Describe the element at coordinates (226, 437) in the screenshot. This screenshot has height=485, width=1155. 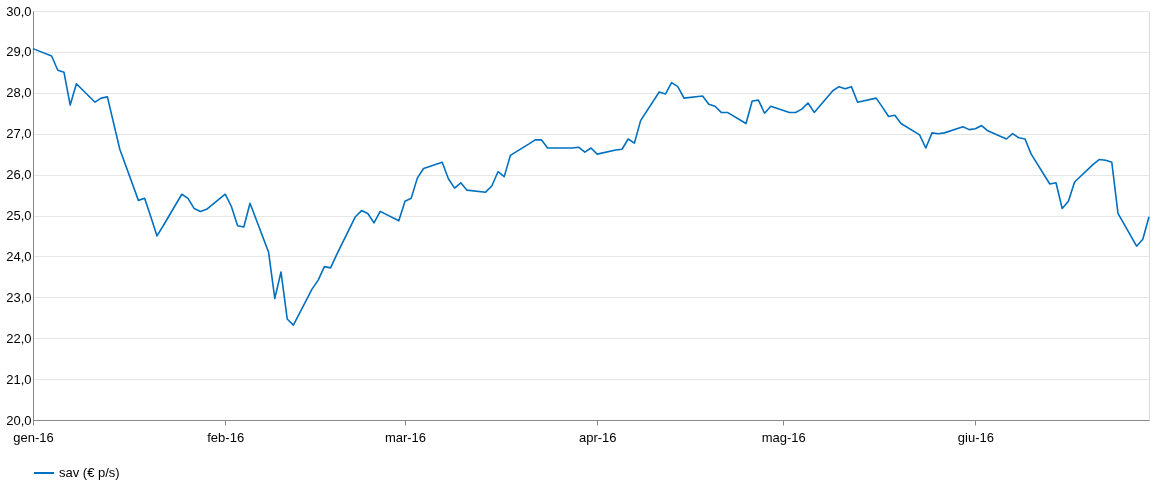
I see `x-tick-label: feb-16` at that location.